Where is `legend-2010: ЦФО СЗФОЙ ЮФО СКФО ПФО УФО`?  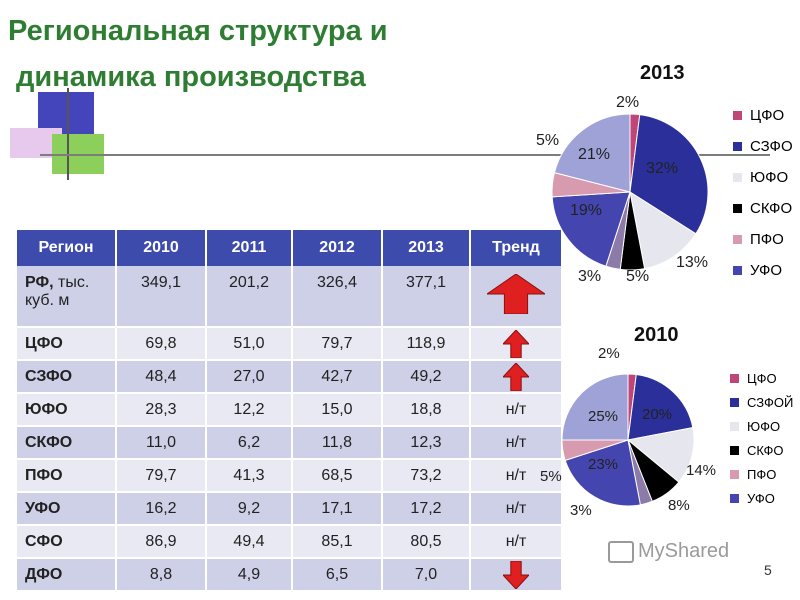 legend-2010: ЦФО СЗФОЙ ЮФО СКФО ПФО УФО is located at coordinates (761, 438).